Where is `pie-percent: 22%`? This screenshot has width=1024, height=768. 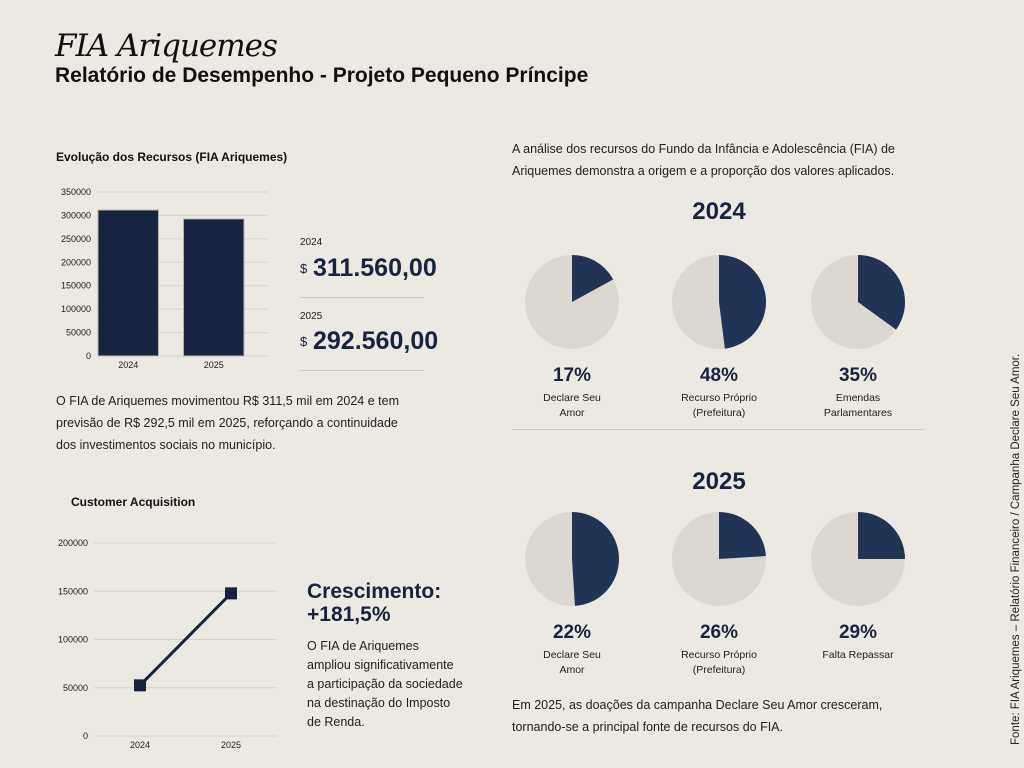
pie-percent: 22% is located at coordinates (572, 632).